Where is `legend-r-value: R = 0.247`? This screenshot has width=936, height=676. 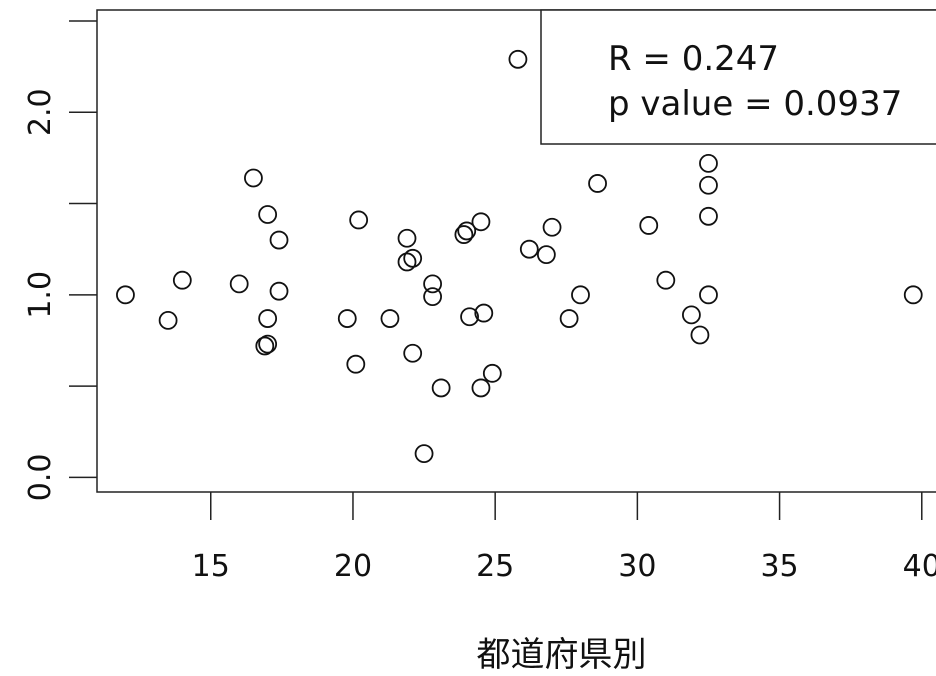 legend-r-value: R = 0.247 is located at coordinates (693, 59).